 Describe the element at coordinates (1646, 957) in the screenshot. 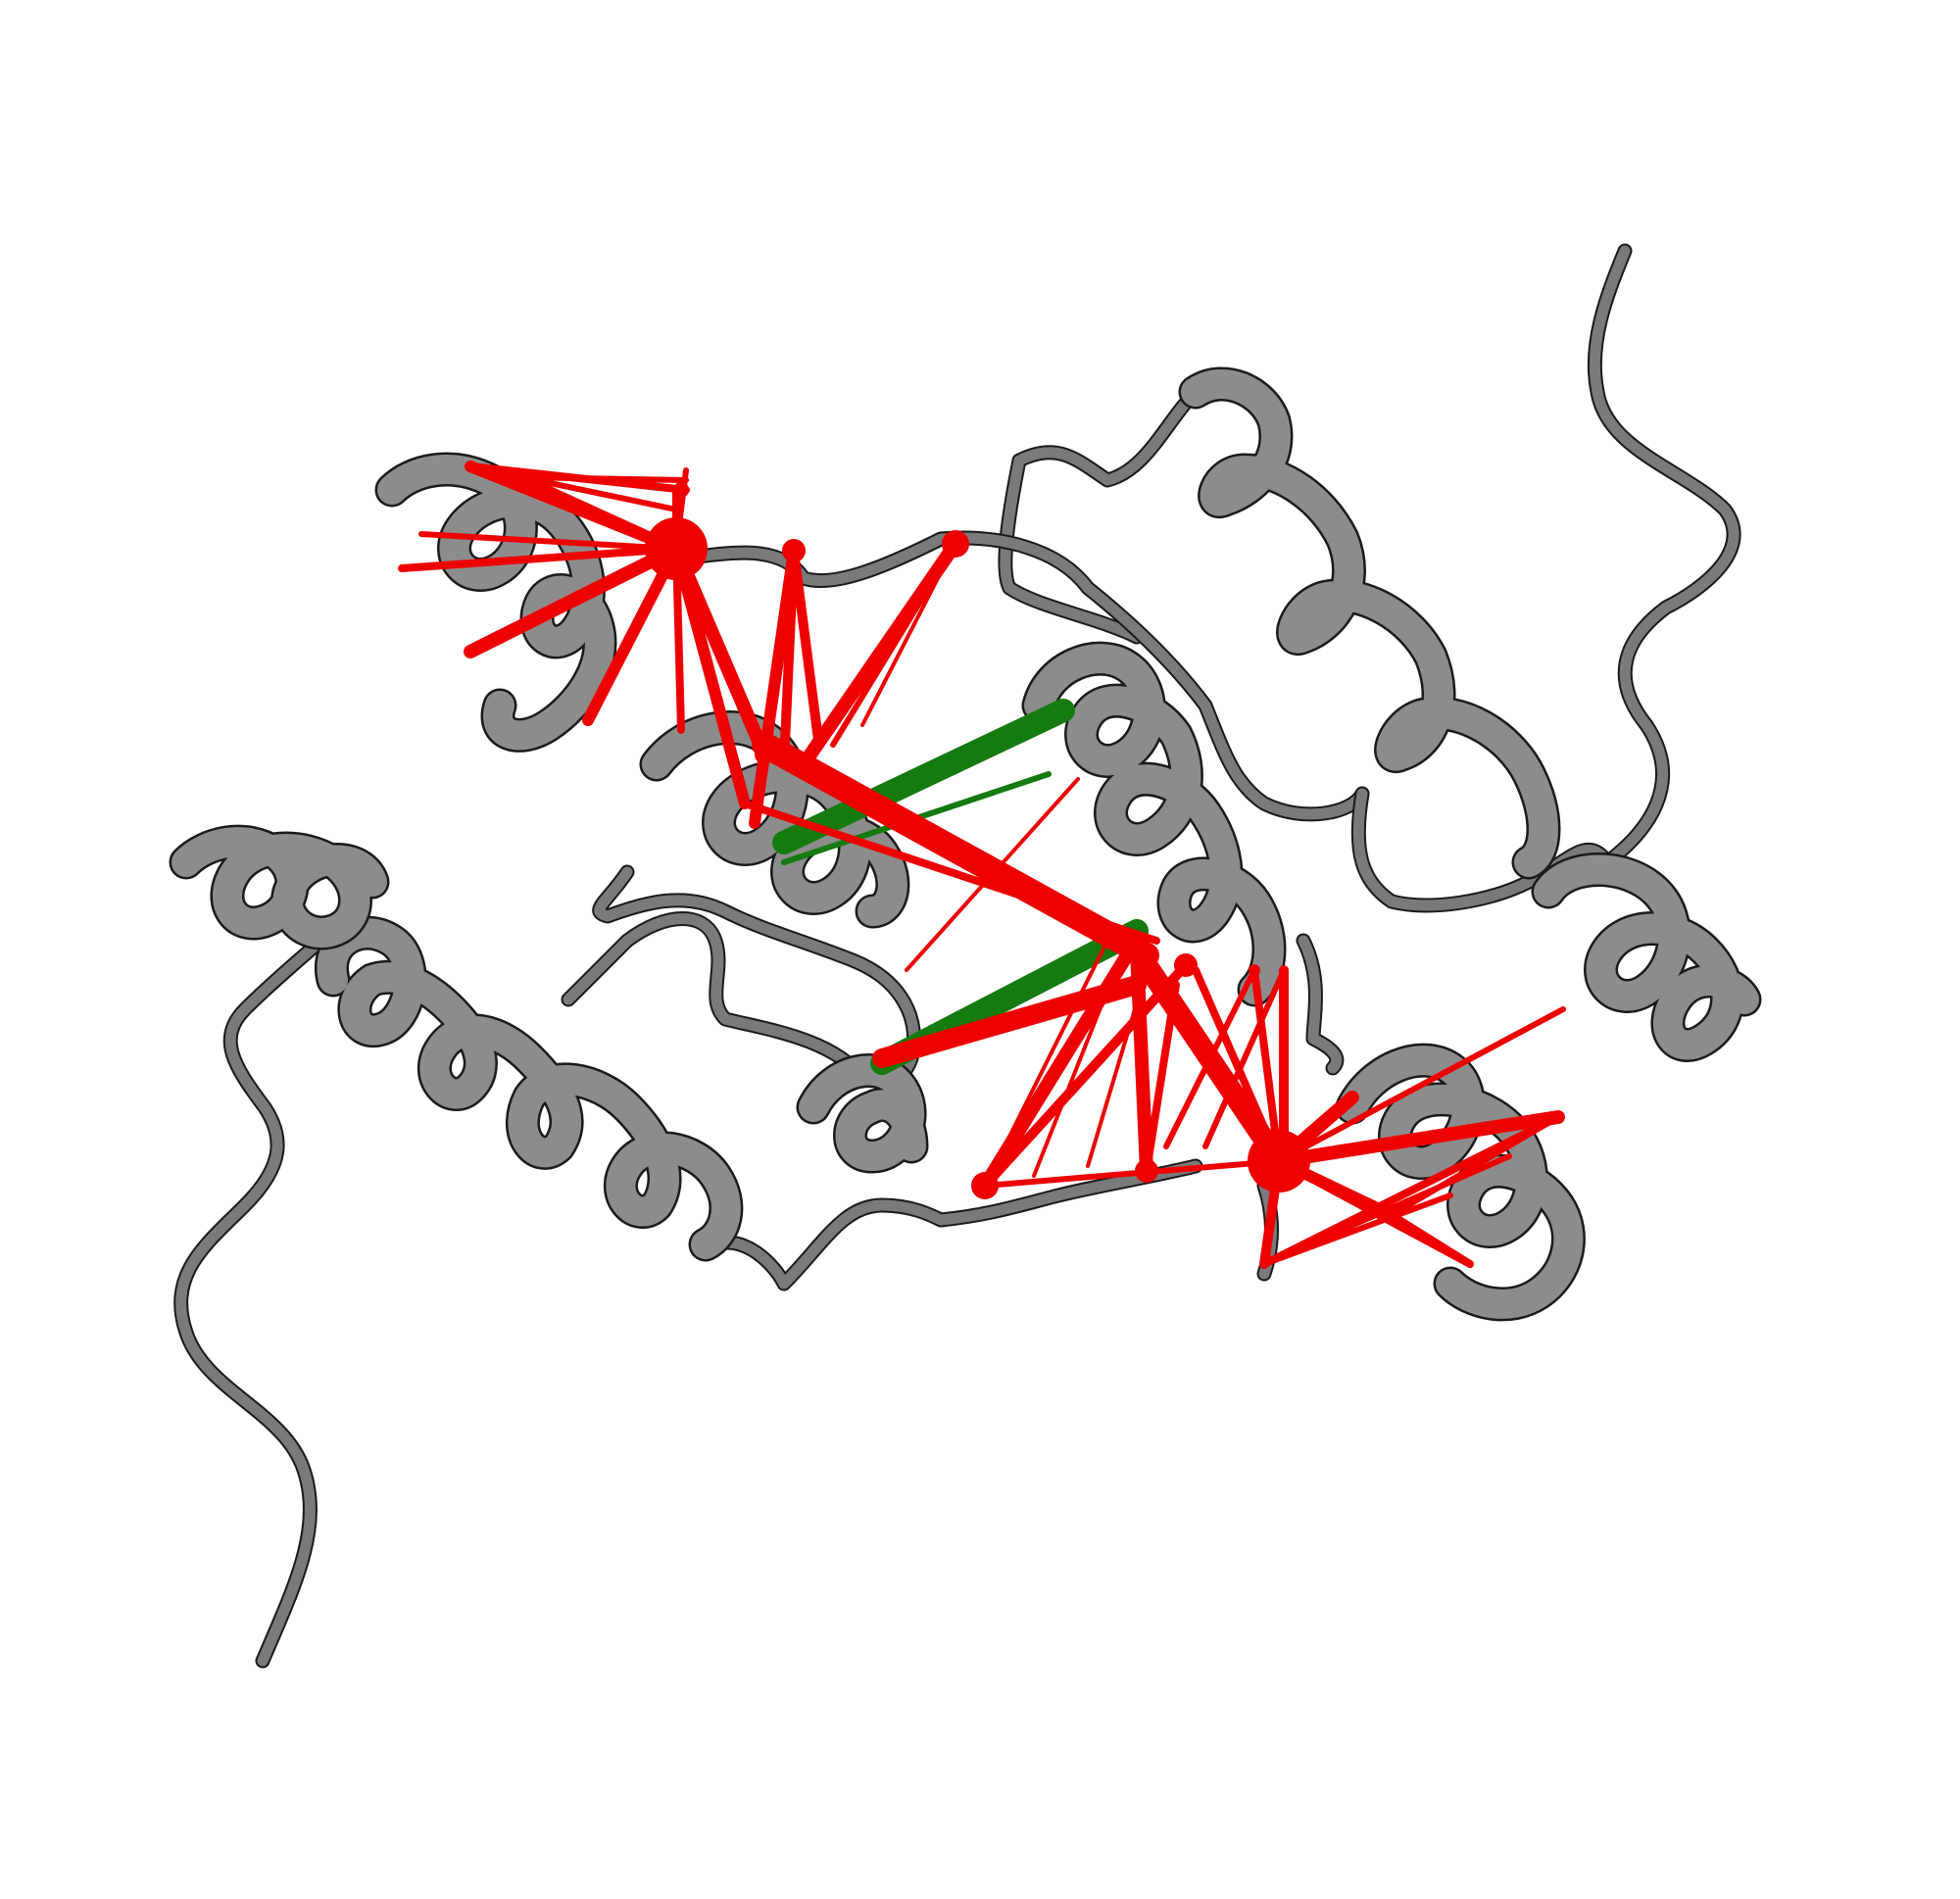

I see `helix-right` at that location.